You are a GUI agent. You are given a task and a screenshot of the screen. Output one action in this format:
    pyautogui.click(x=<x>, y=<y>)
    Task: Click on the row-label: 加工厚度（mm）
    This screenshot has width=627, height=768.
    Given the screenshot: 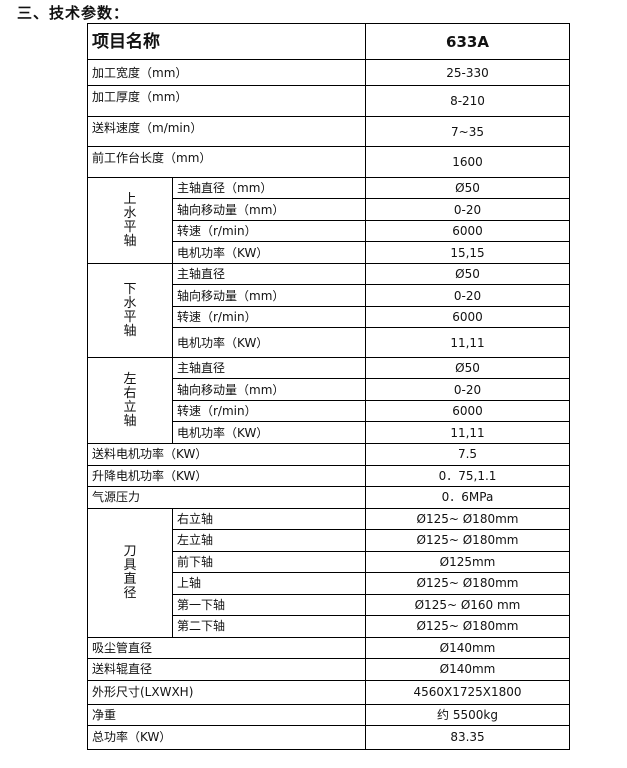 What is the action you would take?
    pyautogui.click(x=226, y=101)
    